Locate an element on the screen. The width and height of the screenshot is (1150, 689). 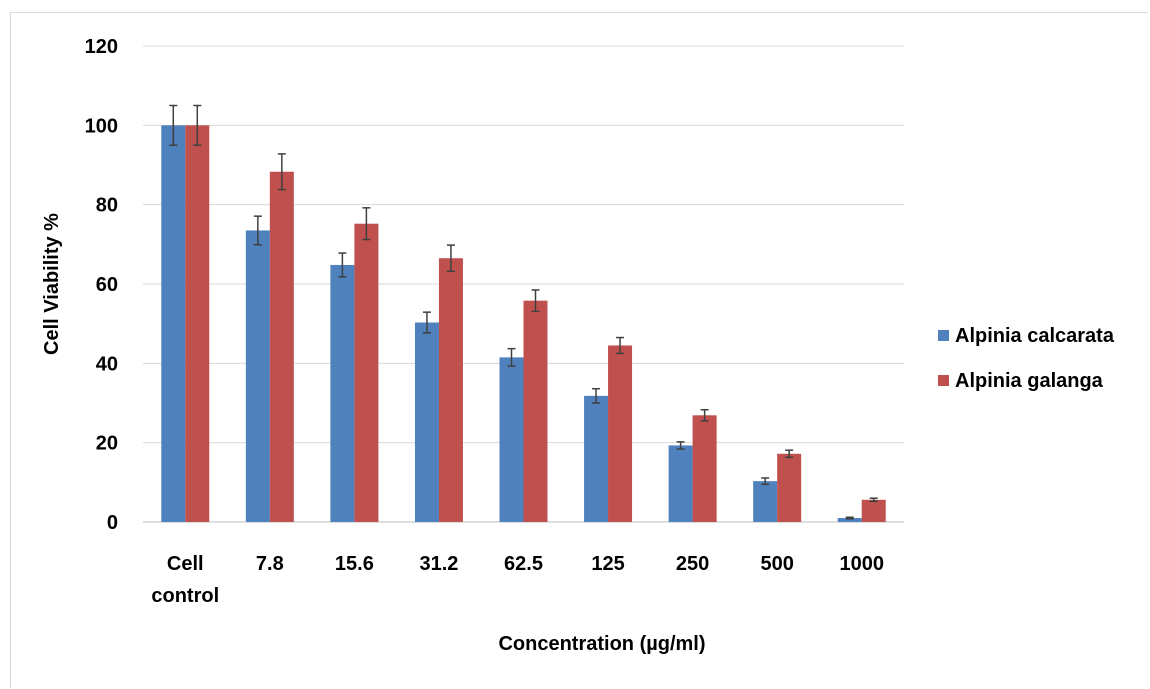
x-tick-label: 31.2 is located at coordinates (438, 564).